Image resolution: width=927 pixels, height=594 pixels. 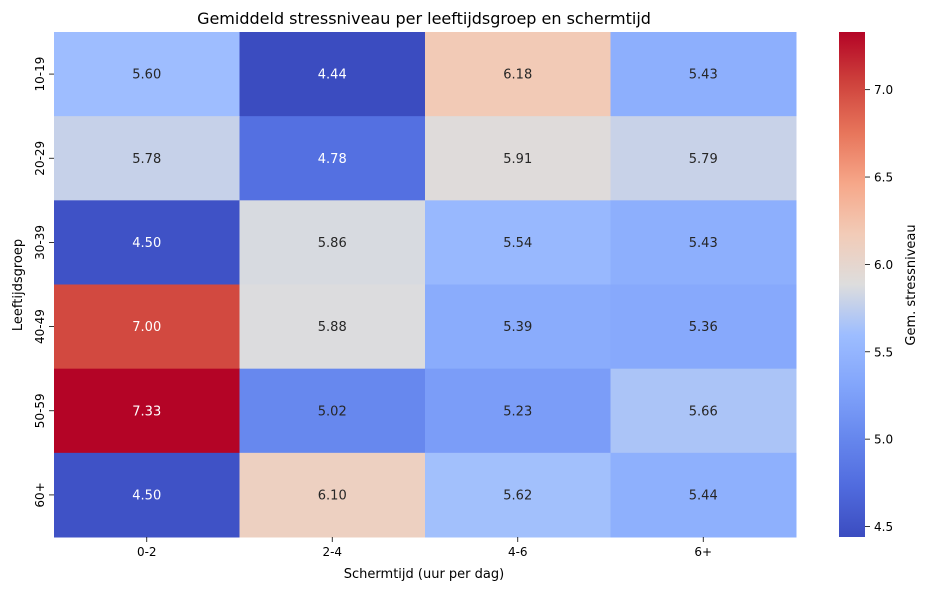 What do you see at coordinates (40, 326) in the screenshot?
I see `y-tick-label: 40-49` at bounding box center [40, 326].